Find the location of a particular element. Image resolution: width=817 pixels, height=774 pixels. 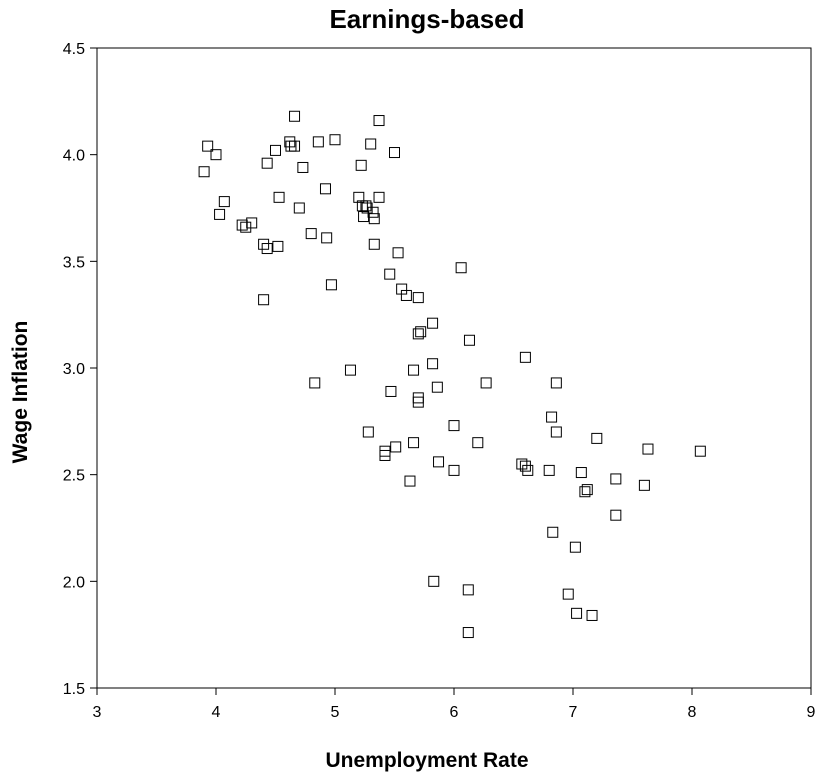

y-tick-label: 2.5 is located at coordinates (74, 476).